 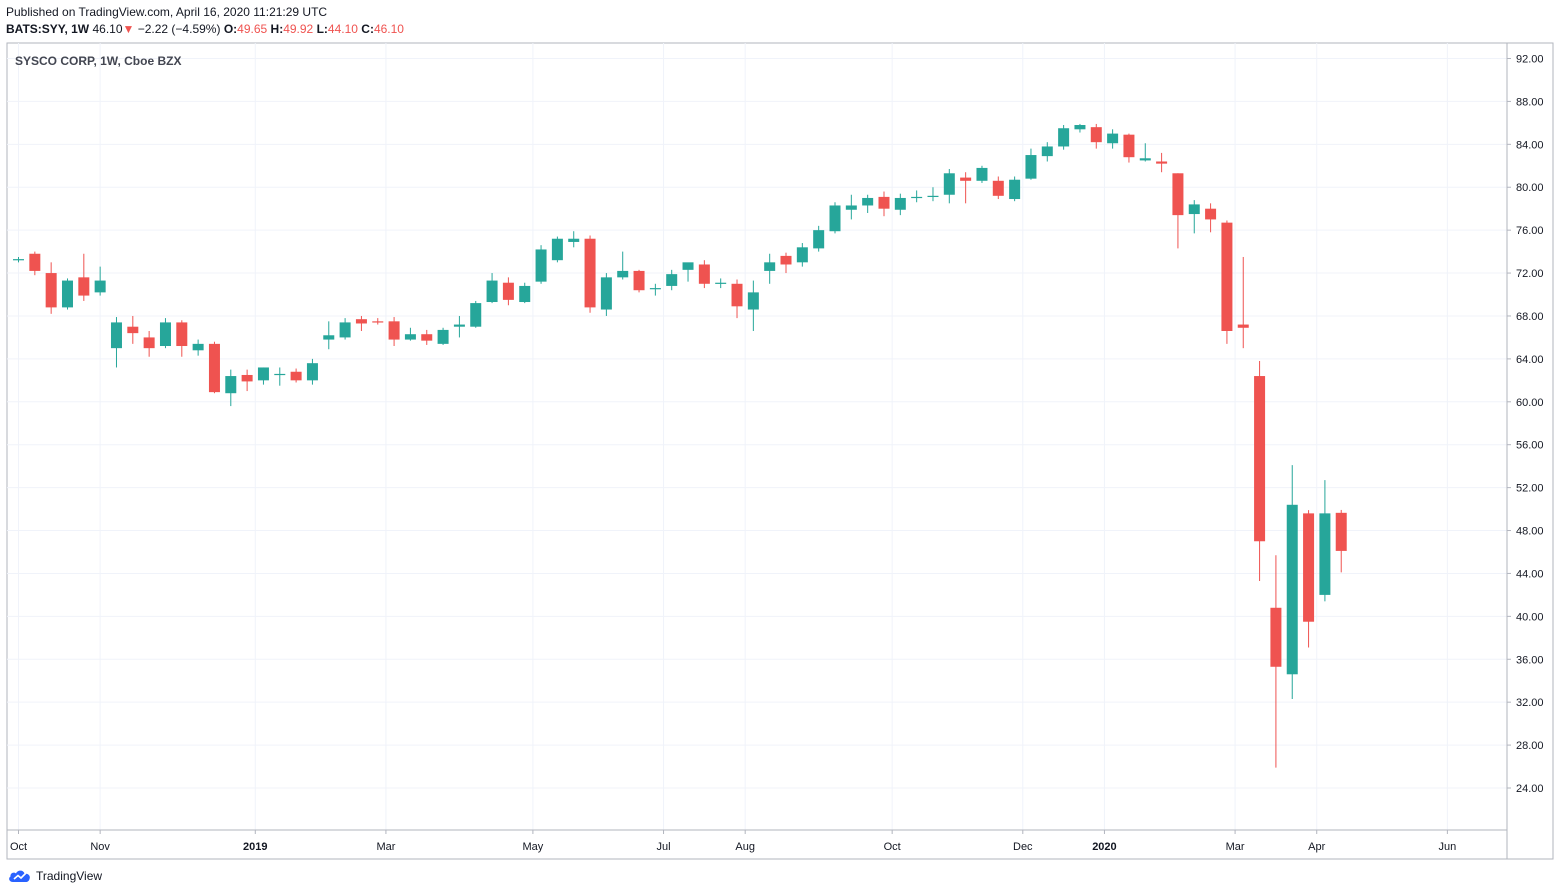 I want to click on price-tick-label: 28.00, so click(x=1530, y=746).